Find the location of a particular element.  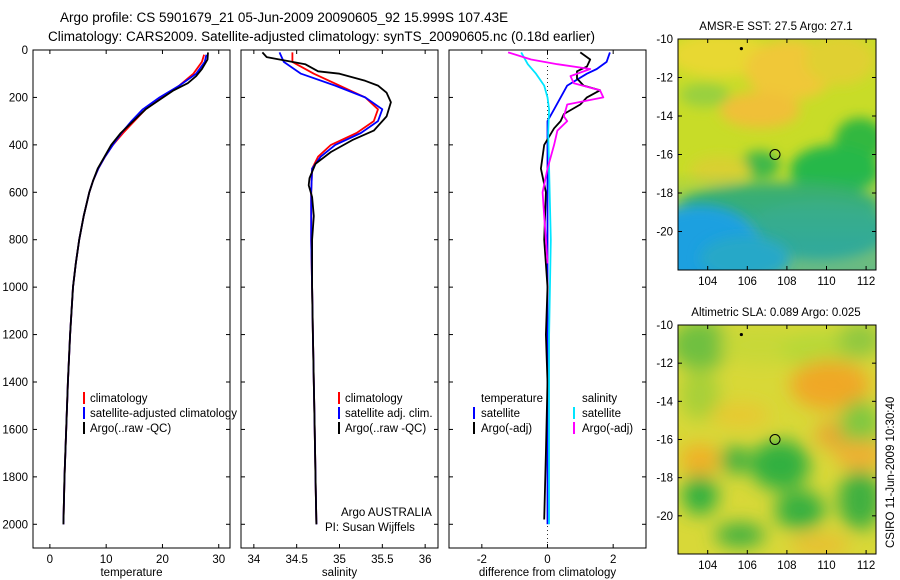

legend-label-satellite: satellite-adjusted climatology is located at coordinates (163, 414).